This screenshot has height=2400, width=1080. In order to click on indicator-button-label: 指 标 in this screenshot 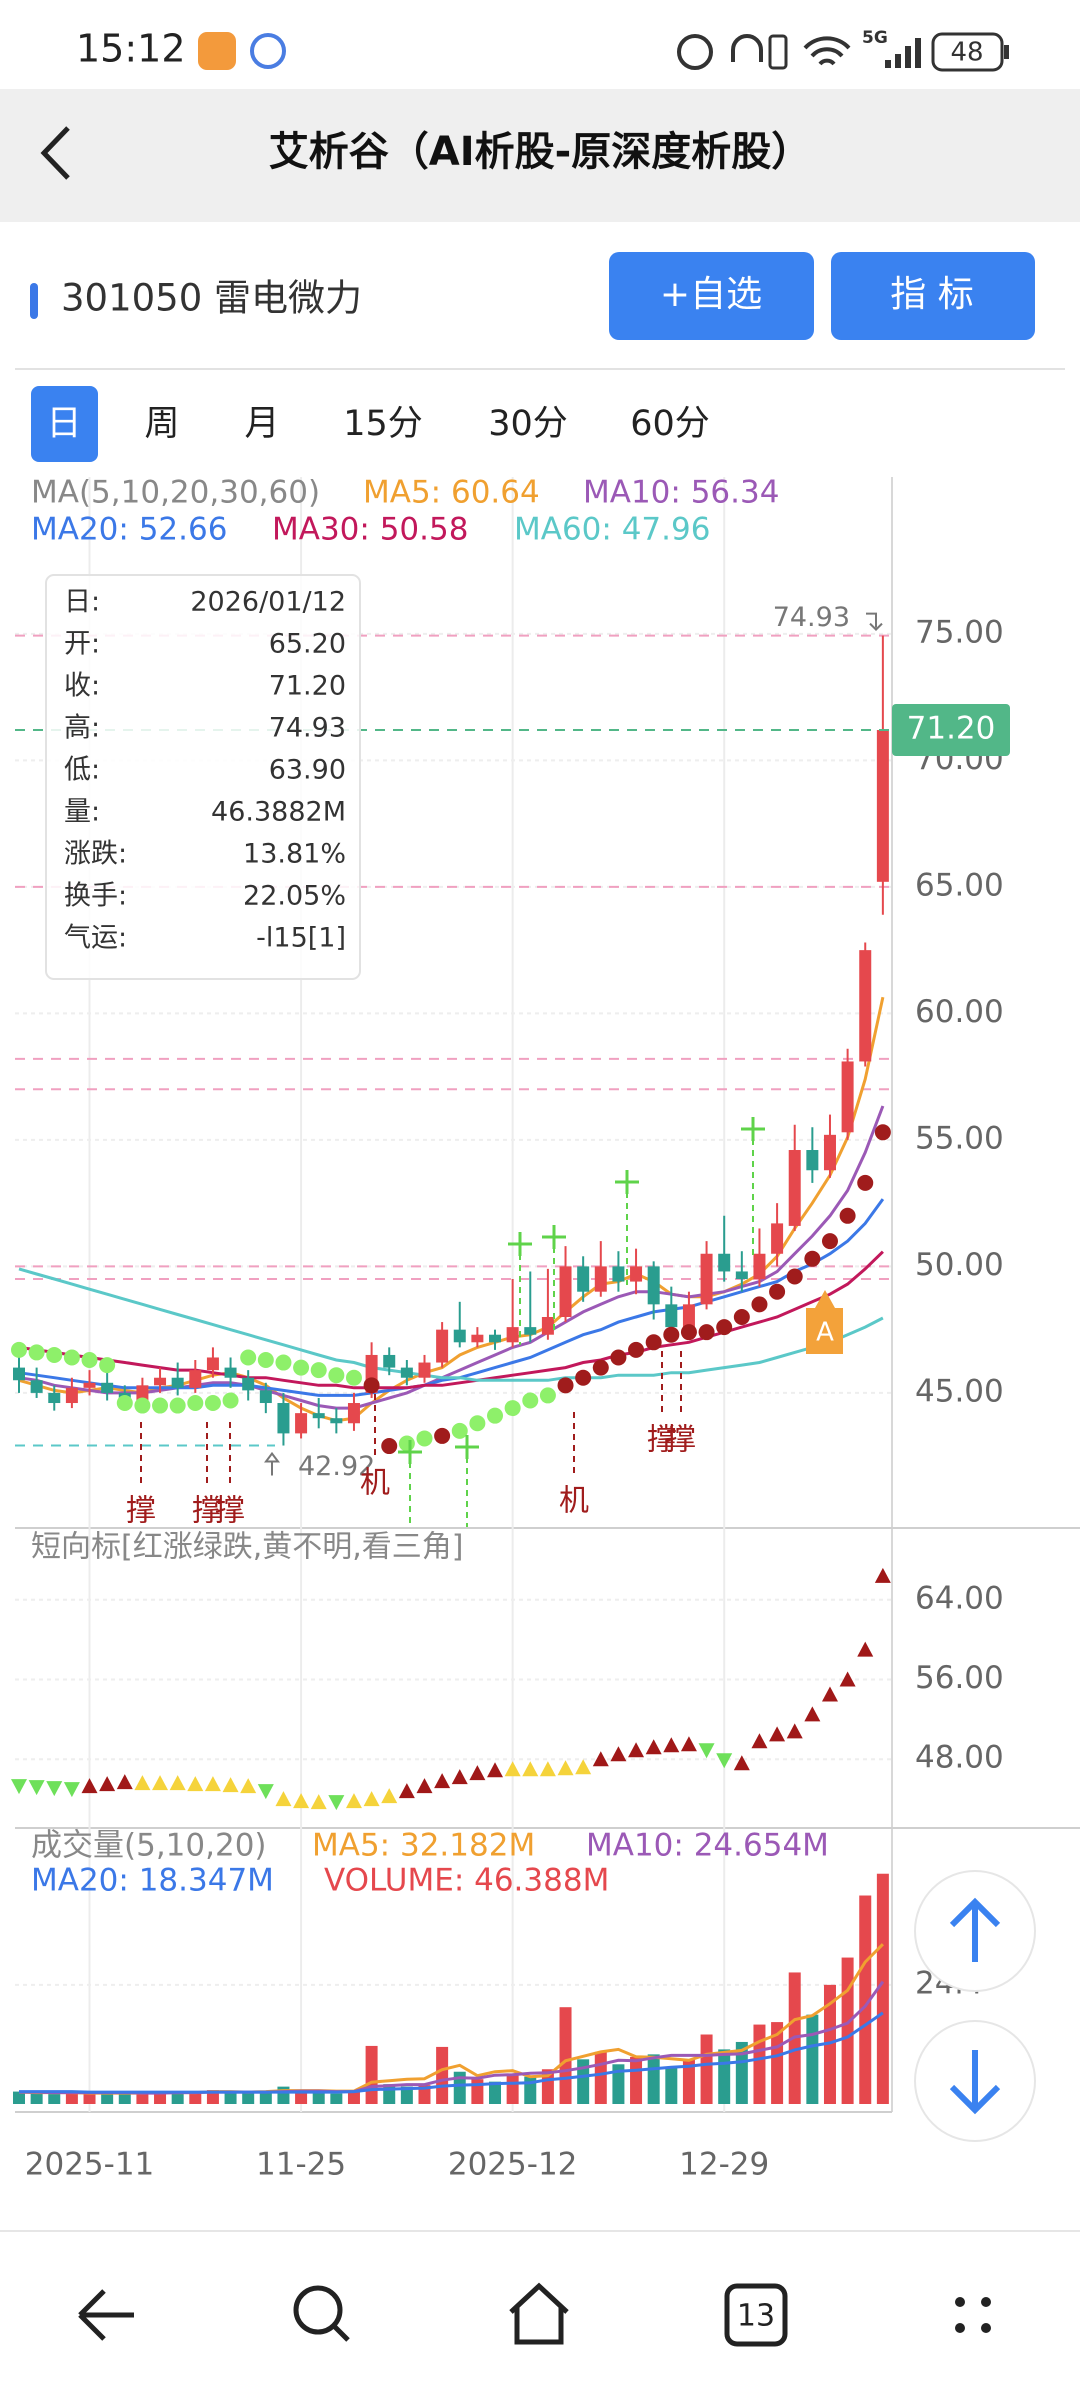, I will do `click(931, 294)`.